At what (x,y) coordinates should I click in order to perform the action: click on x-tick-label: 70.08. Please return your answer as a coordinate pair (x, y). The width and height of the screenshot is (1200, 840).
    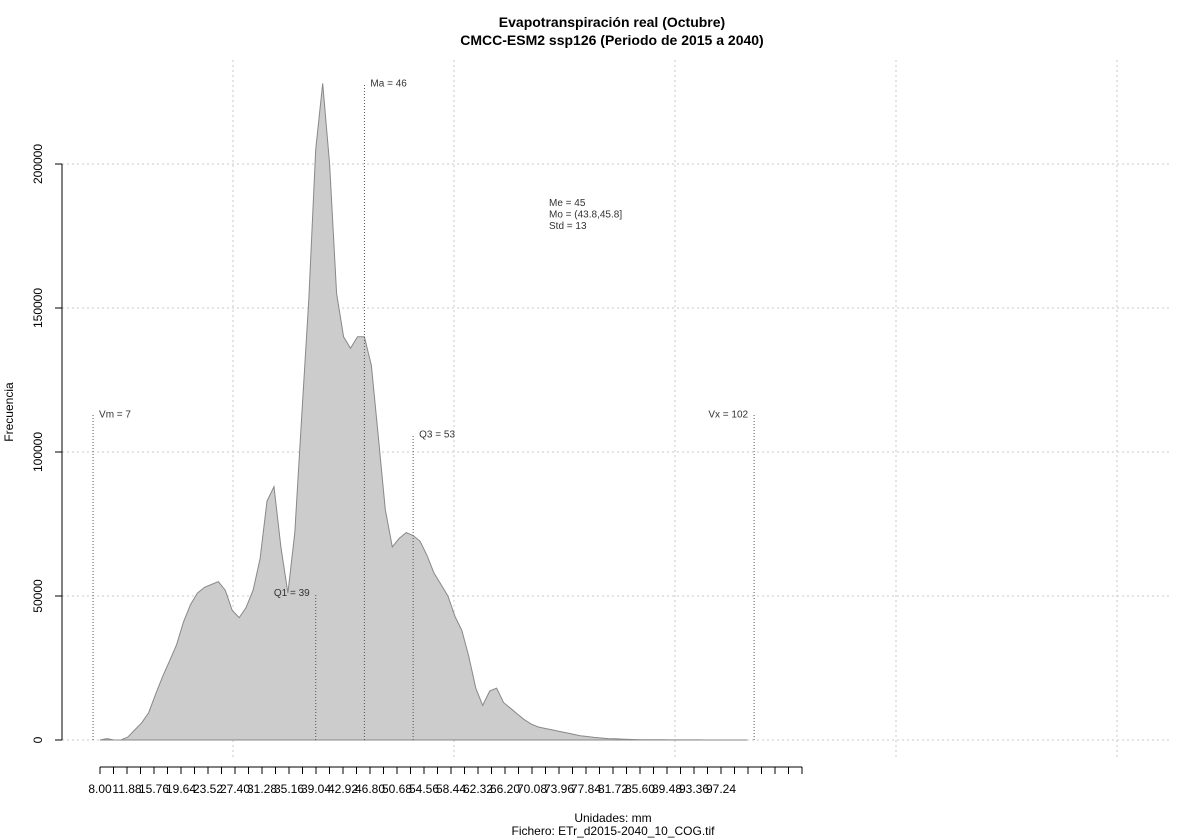
    Looking at the image, I should click on (532, 789).